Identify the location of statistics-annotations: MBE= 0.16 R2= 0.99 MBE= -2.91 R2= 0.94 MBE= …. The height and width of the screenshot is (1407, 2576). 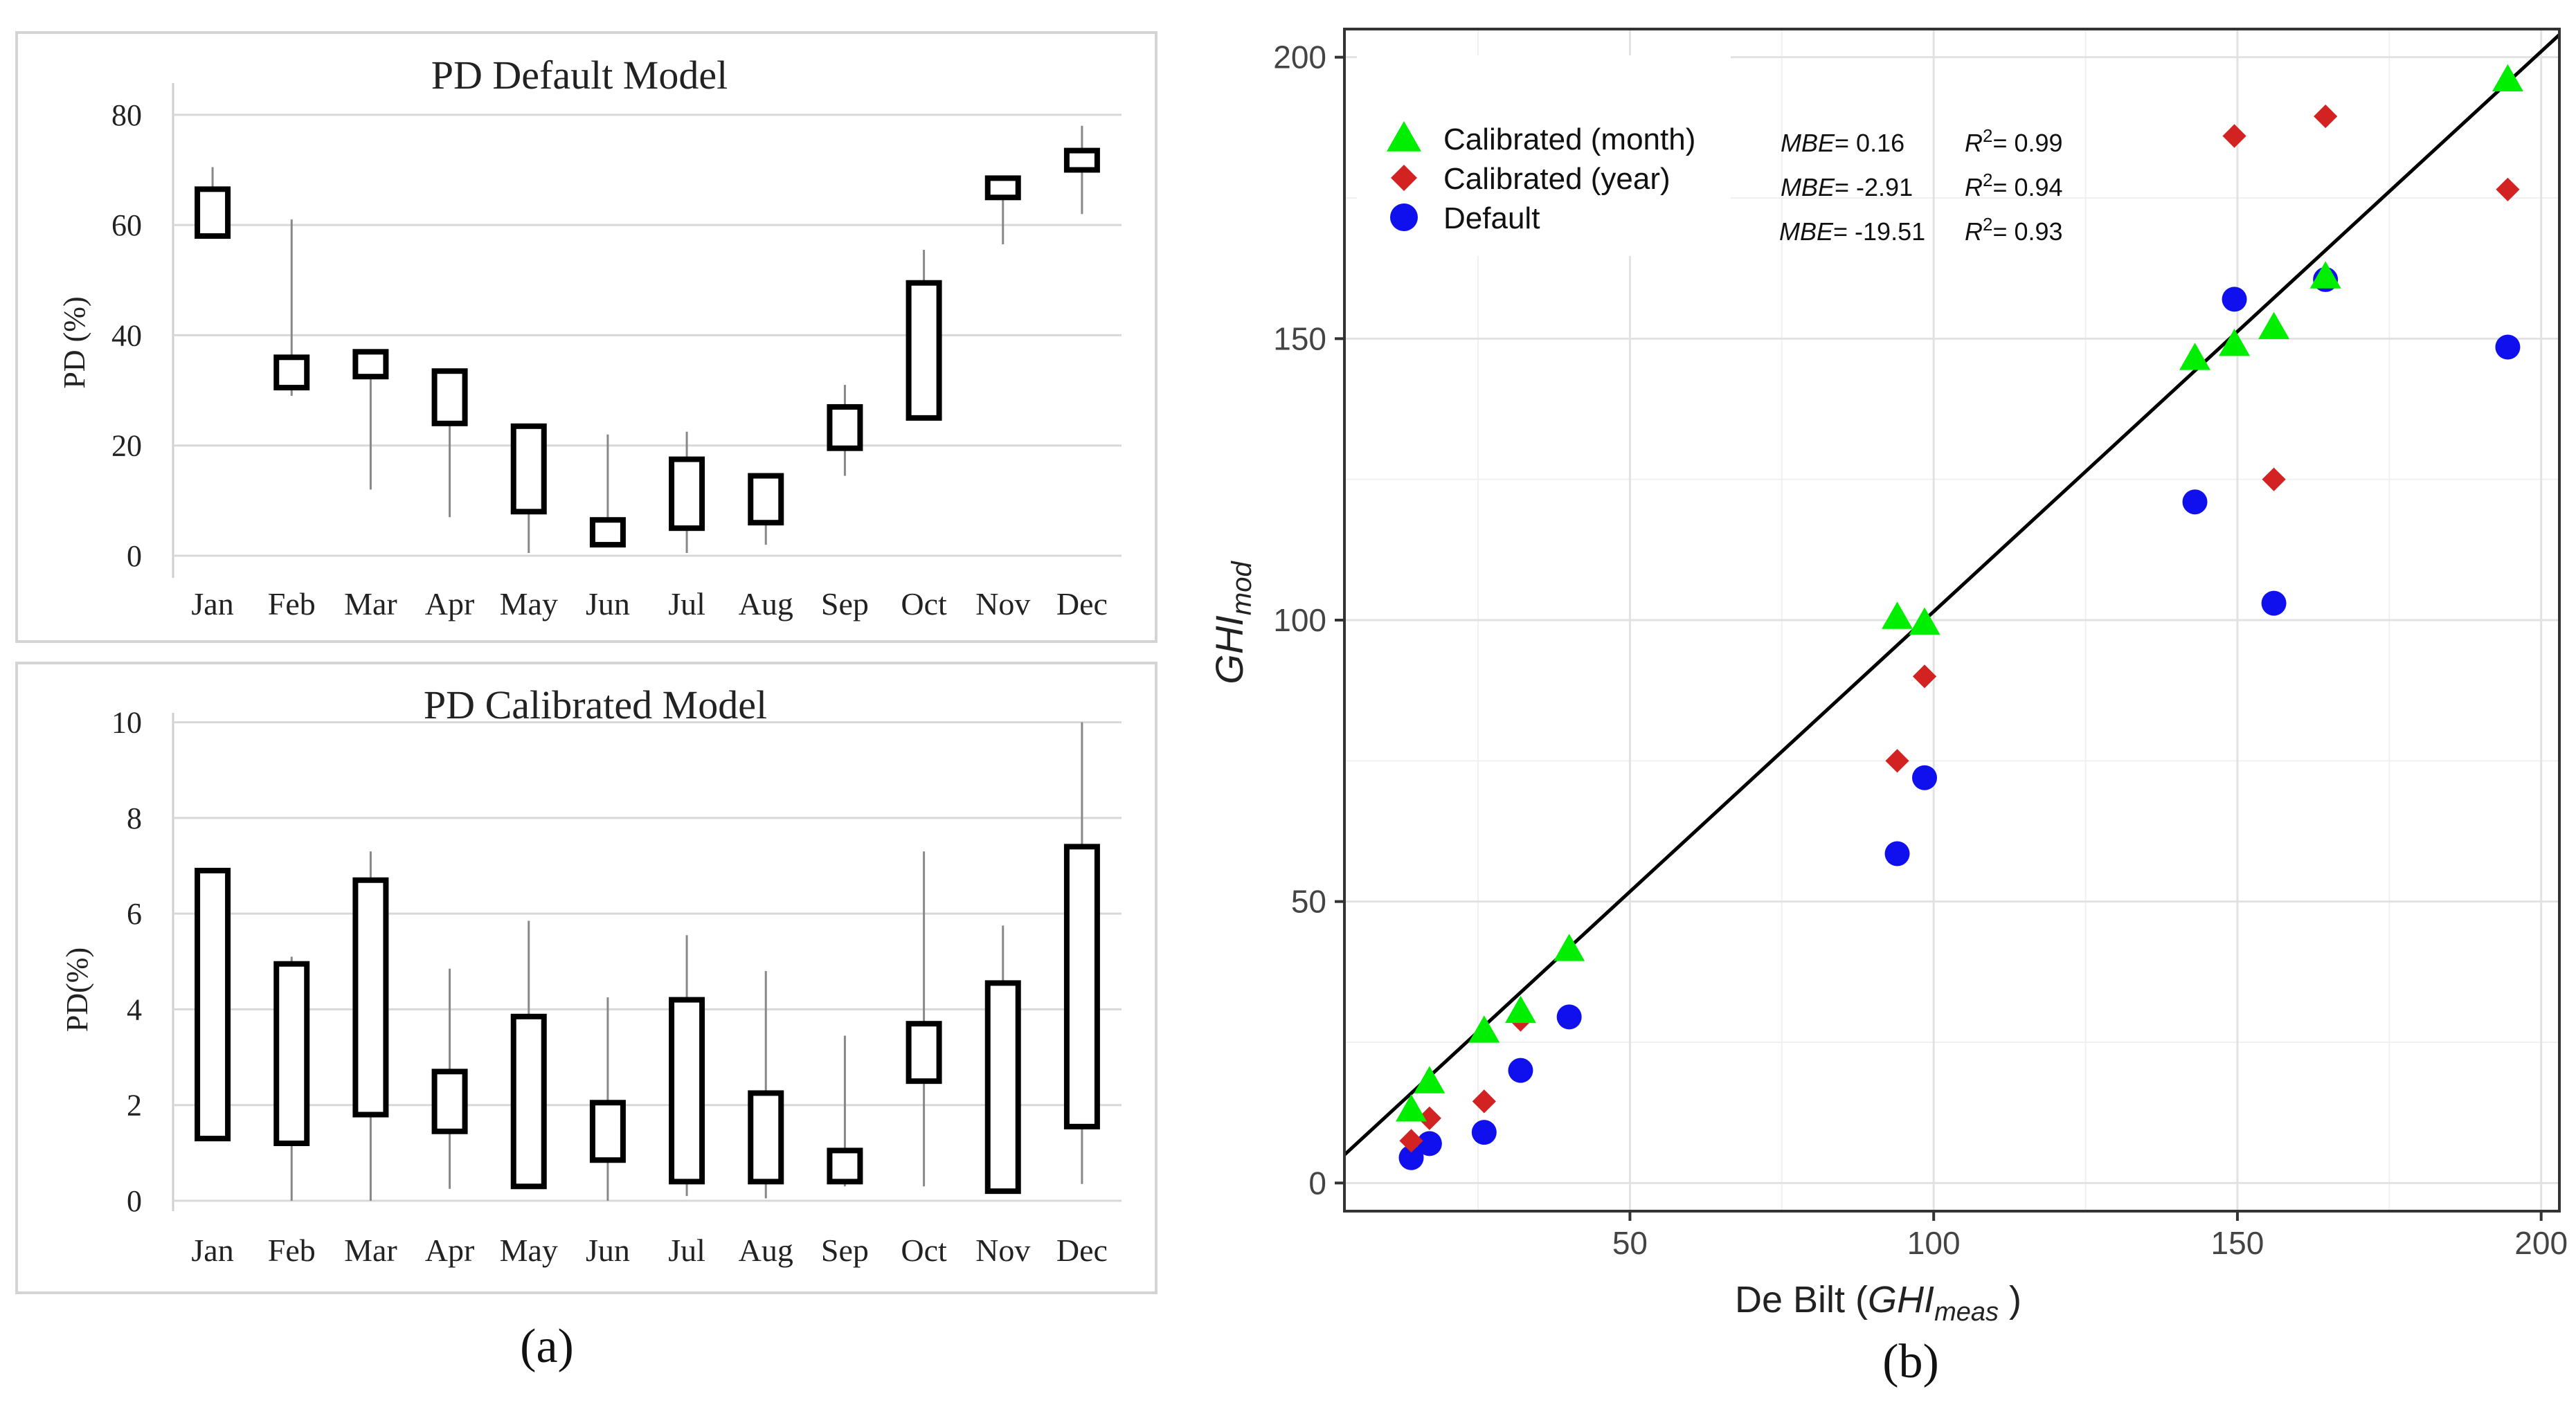
(1921, 185).